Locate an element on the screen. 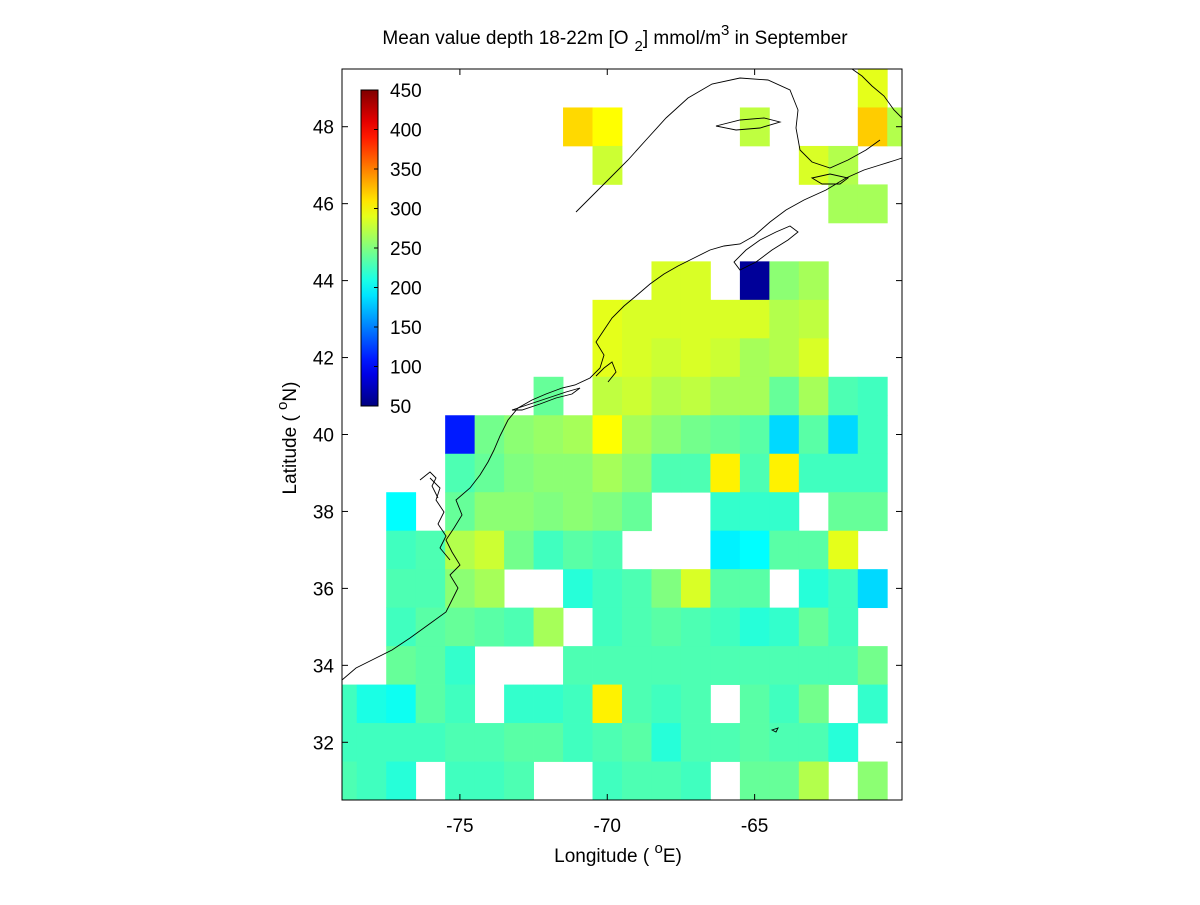 The height and width of the screenshot is (905, 1200). coastline-anticosti is located at coordinates (748, 124).